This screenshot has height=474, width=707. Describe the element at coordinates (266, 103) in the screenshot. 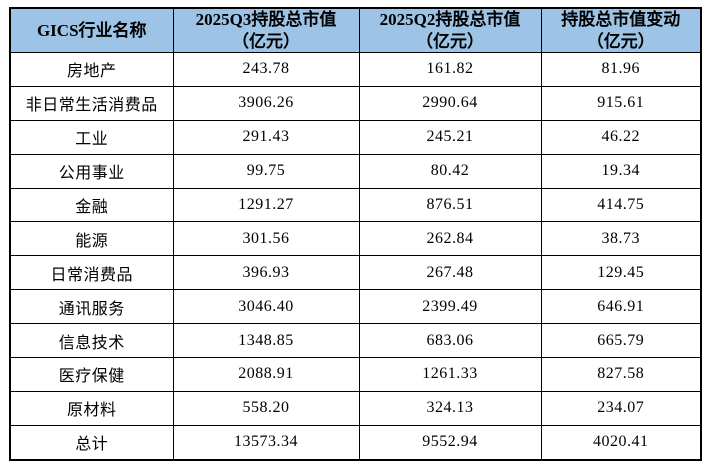

I see `q3-cap-cell: 3906.26` at that location.